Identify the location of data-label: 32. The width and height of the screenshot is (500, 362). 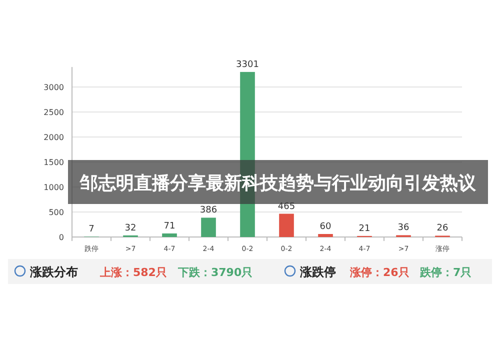
(130, 228).